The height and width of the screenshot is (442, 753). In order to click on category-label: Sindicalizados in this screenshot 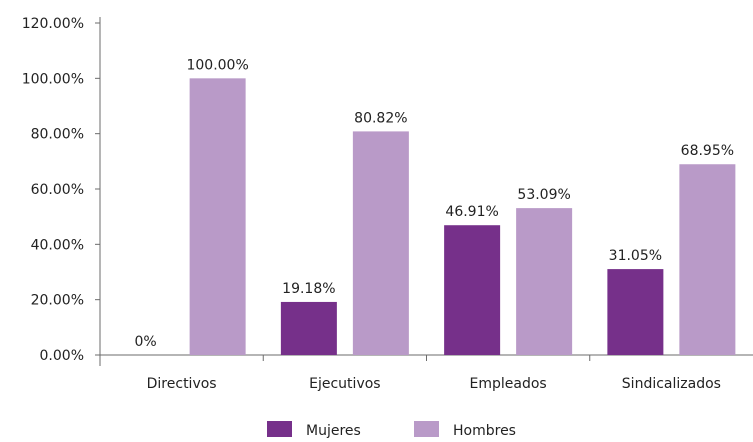, I will do `click(671, 384)`.